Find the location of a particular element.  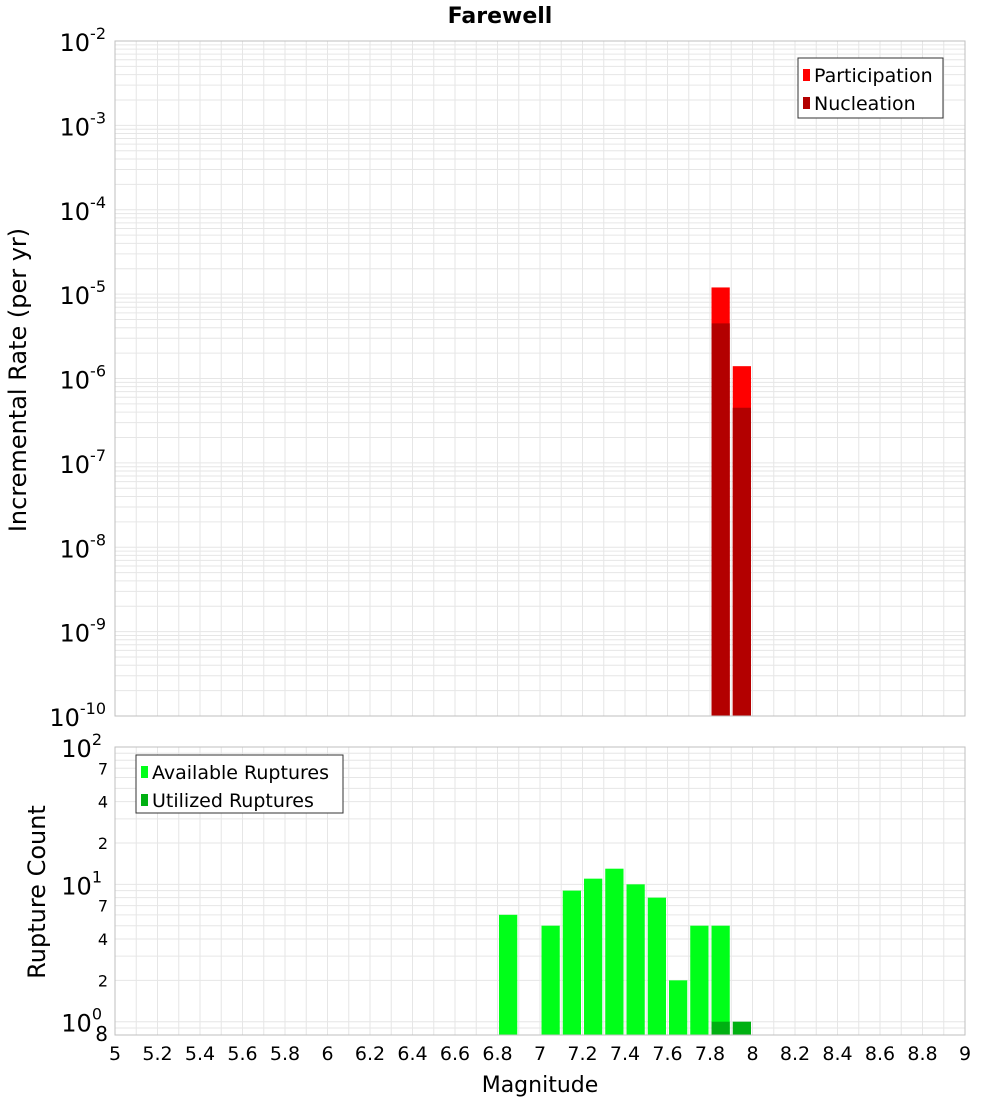

y-tick-exponent: -7 is located at coordinates (98, 455).